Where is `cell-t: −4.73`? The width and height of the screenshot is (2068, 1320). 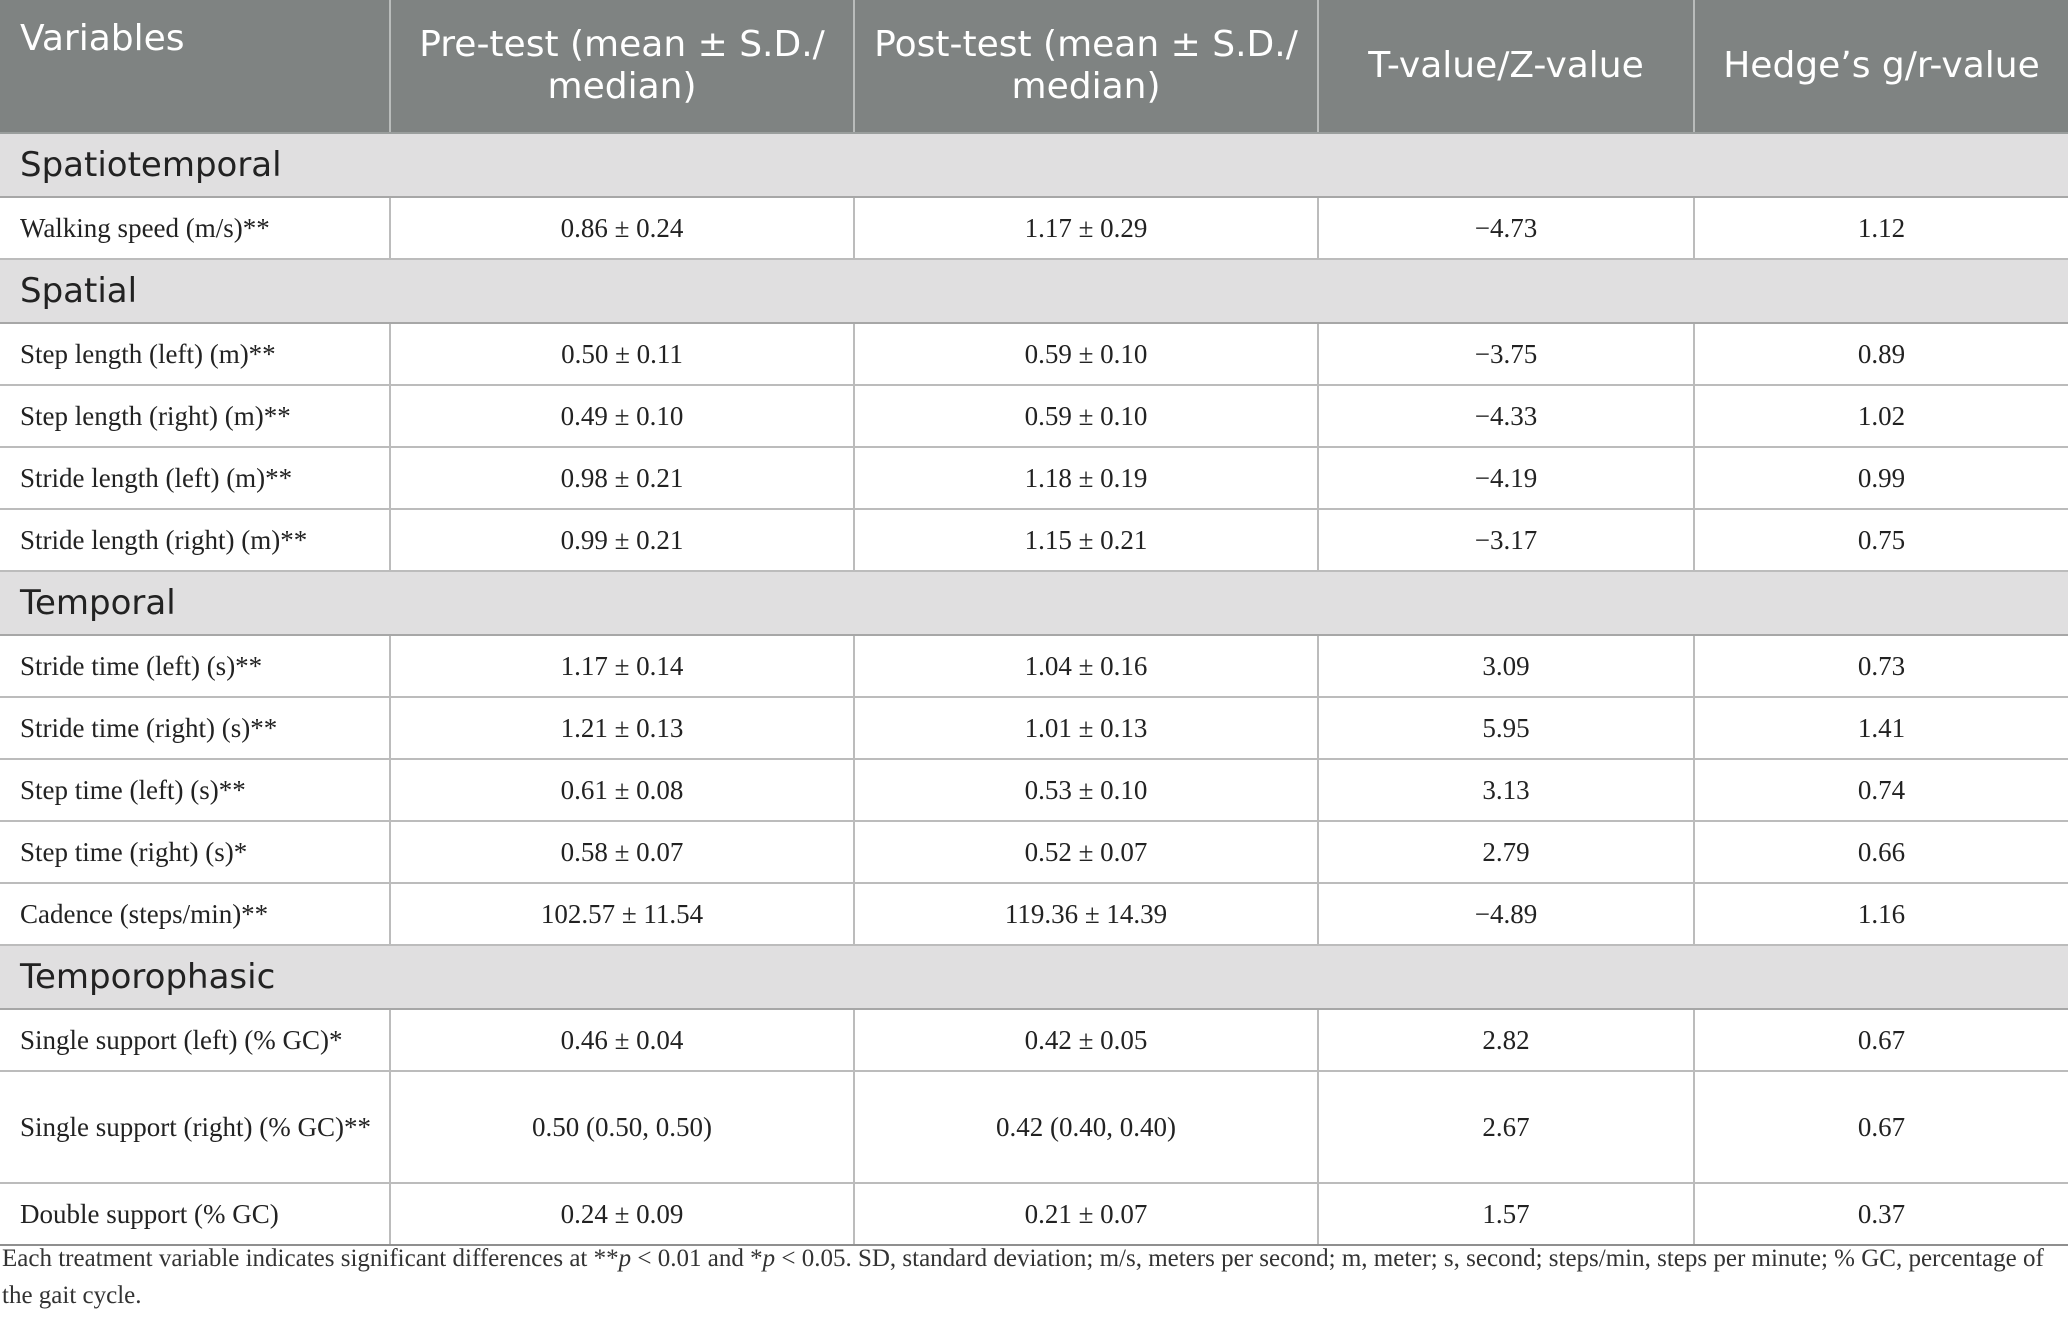 cell-t: −4.73 is located at coordinates (1506, 228).